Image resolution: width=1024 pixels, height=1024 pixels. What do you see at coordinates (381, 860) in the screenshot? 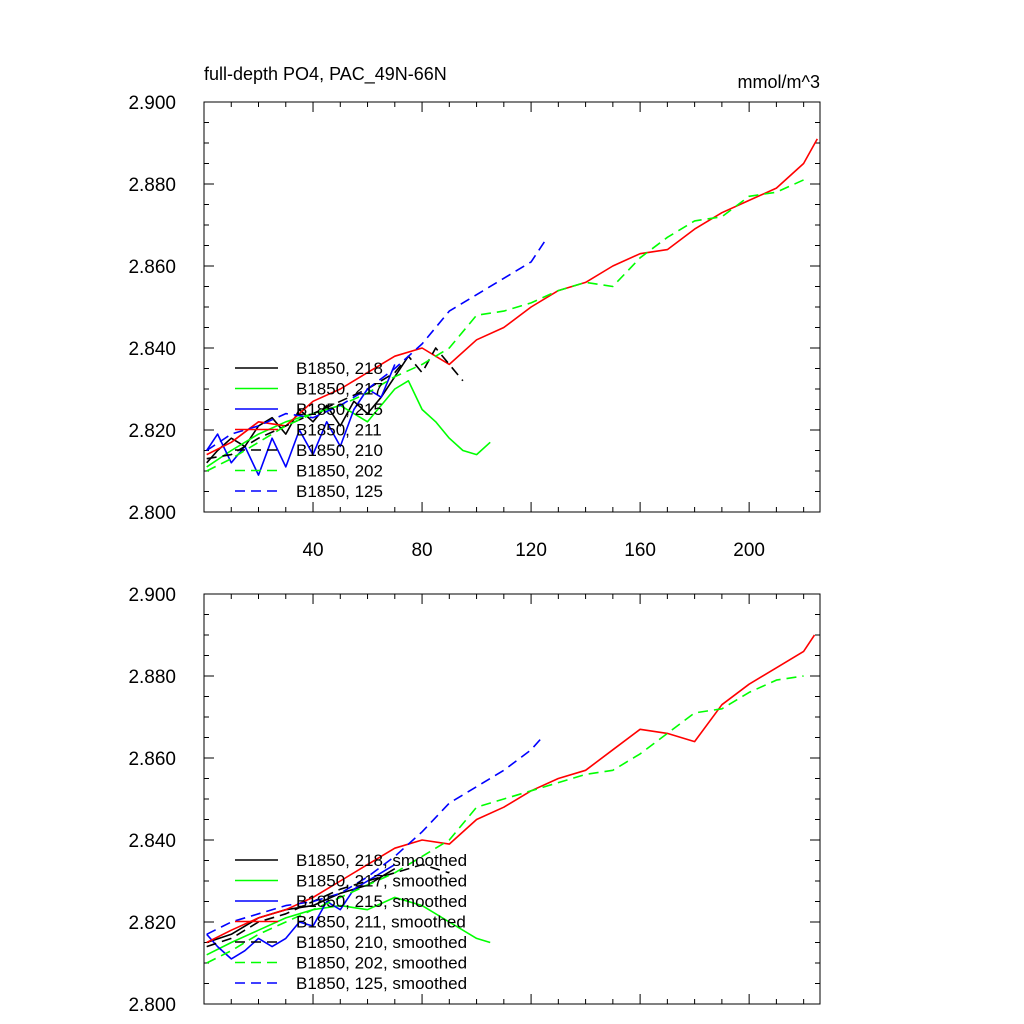
I see `legend-label: B1850, 218, smoothed` at bounding box center [381, 860].